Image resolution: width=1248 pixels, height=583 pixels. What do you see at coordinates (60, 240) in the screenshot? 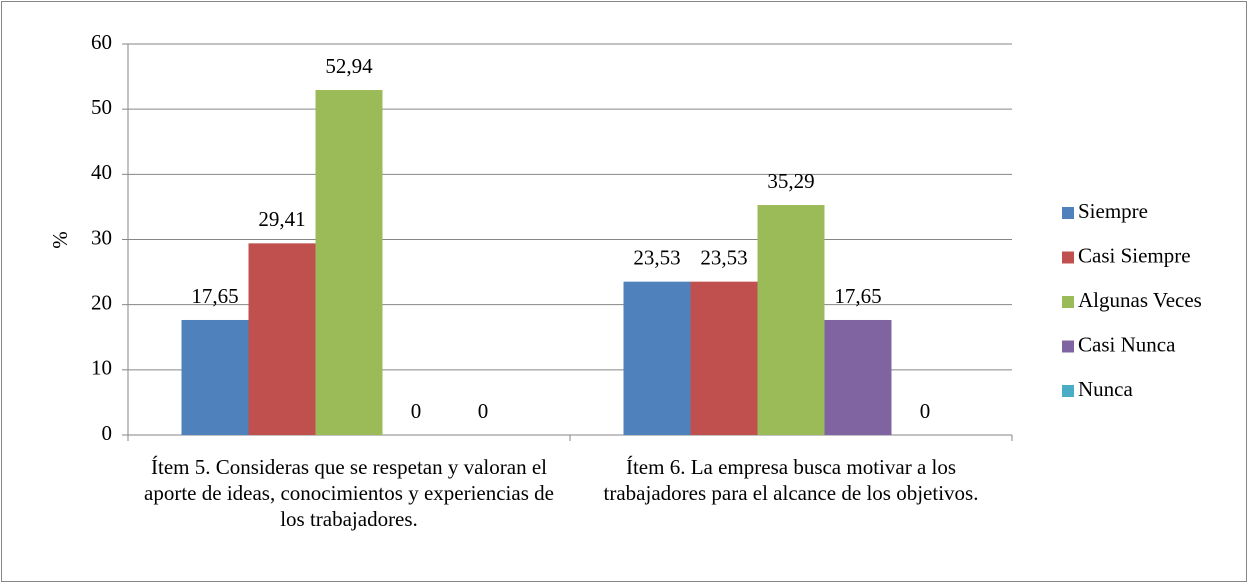
I see `y-axis-label: %` at bounding box center [60, 240].